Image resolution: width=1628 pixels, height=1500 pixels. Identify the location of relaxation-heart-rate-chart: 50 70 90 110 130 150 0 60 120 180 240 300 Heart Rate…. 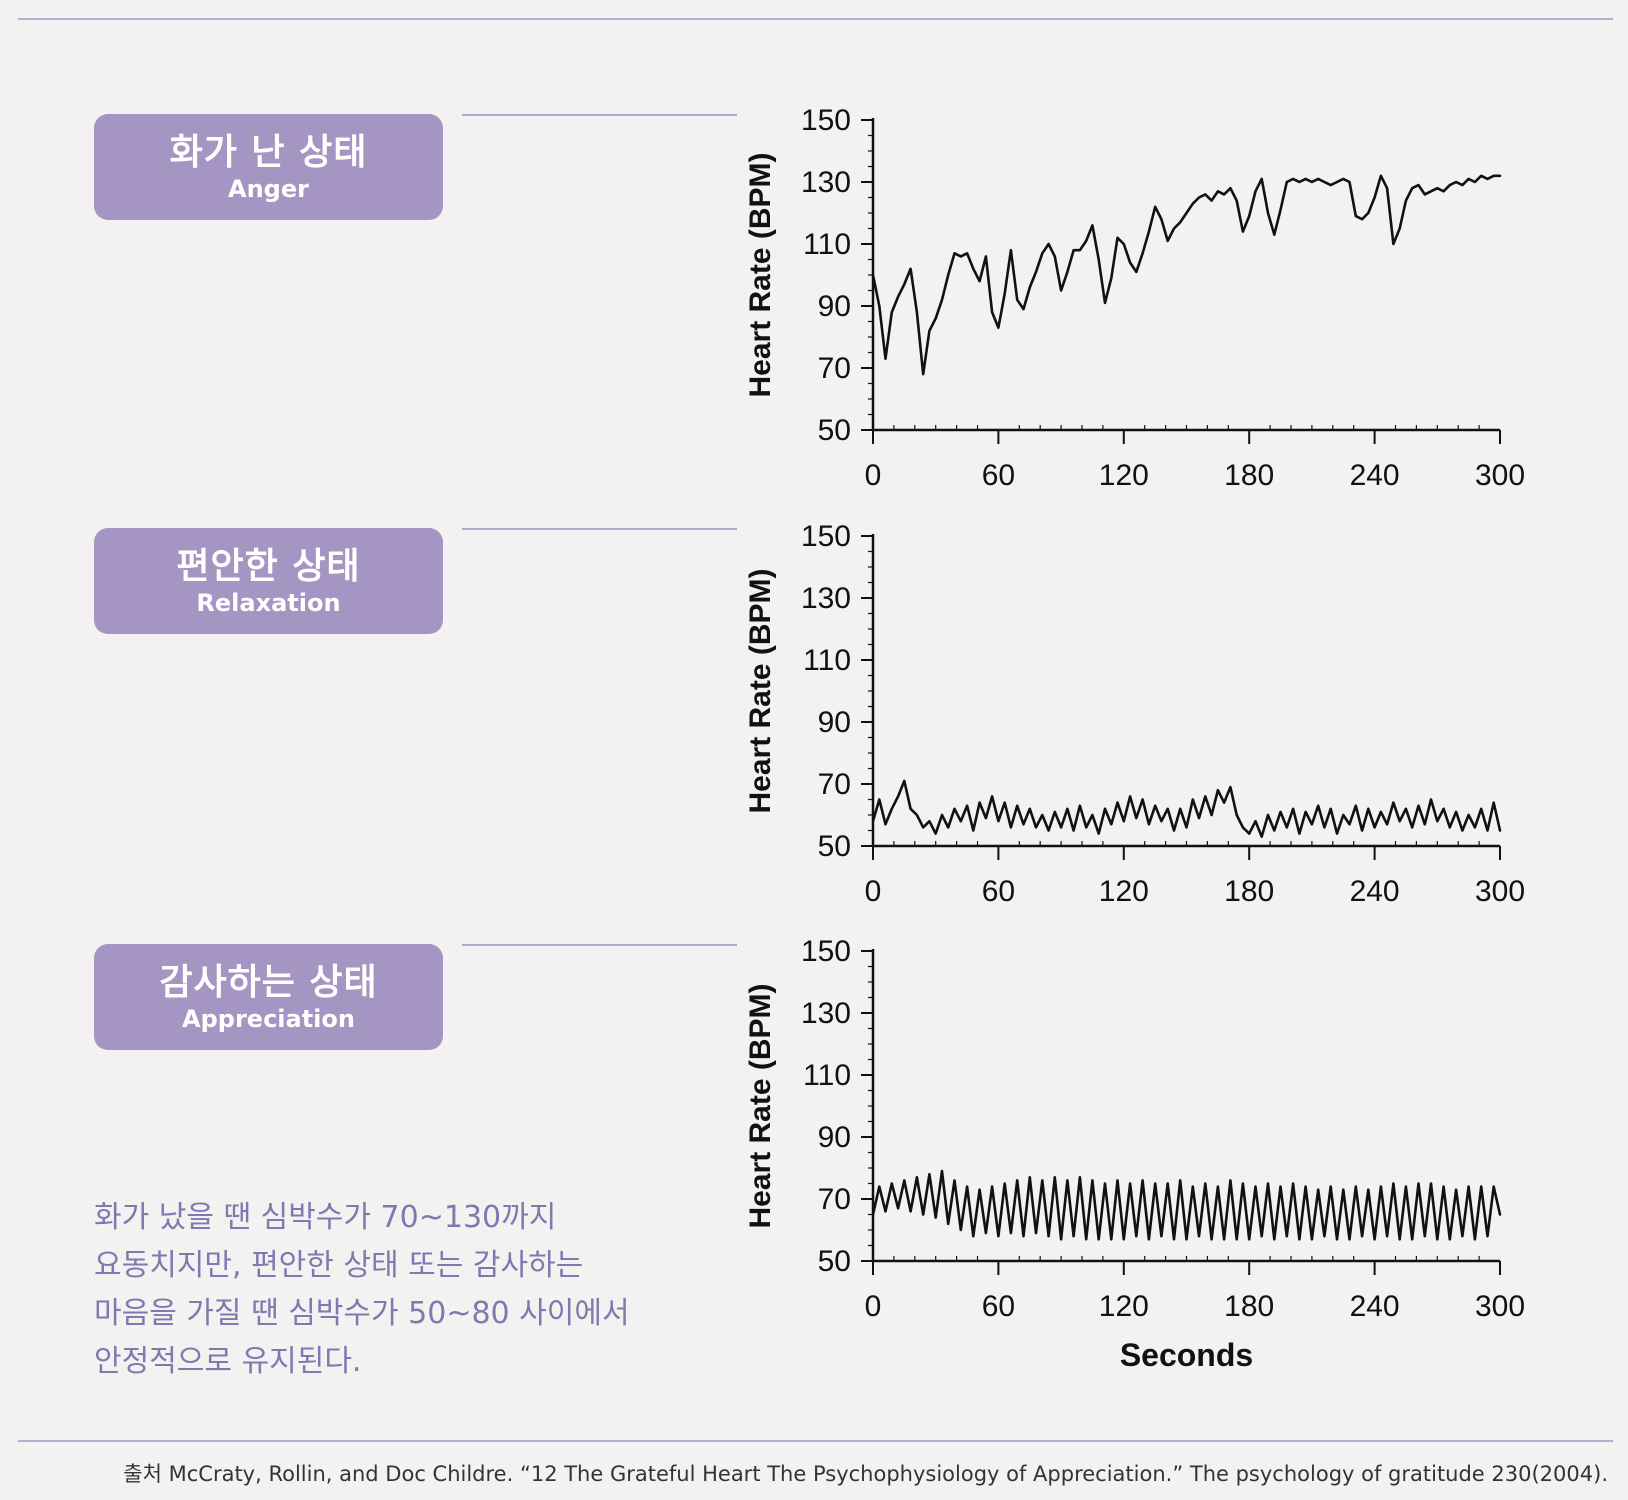
(1134, 714).